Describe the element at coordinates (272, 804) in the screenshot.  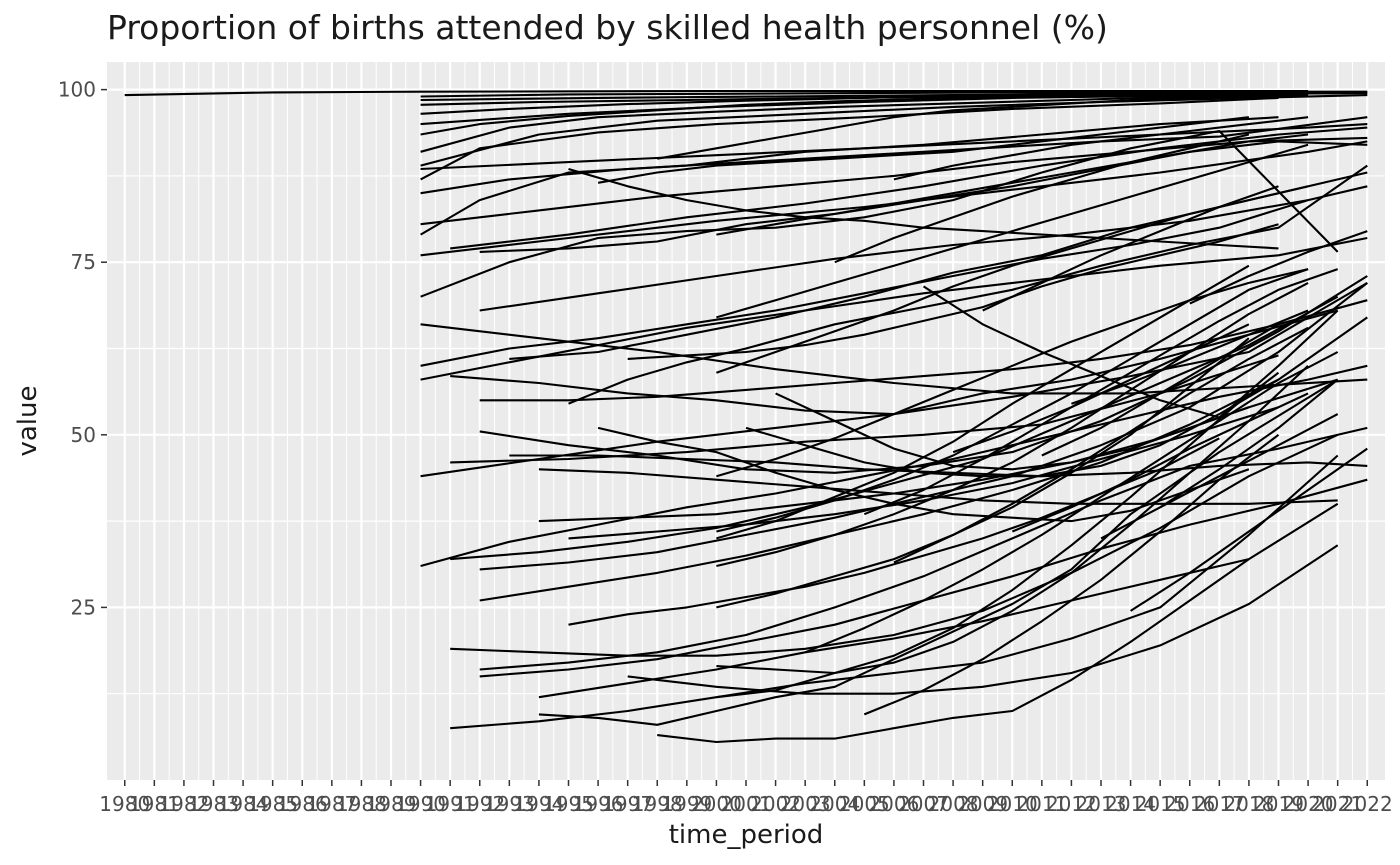
I see `x-tick-label: 1985` at that location.